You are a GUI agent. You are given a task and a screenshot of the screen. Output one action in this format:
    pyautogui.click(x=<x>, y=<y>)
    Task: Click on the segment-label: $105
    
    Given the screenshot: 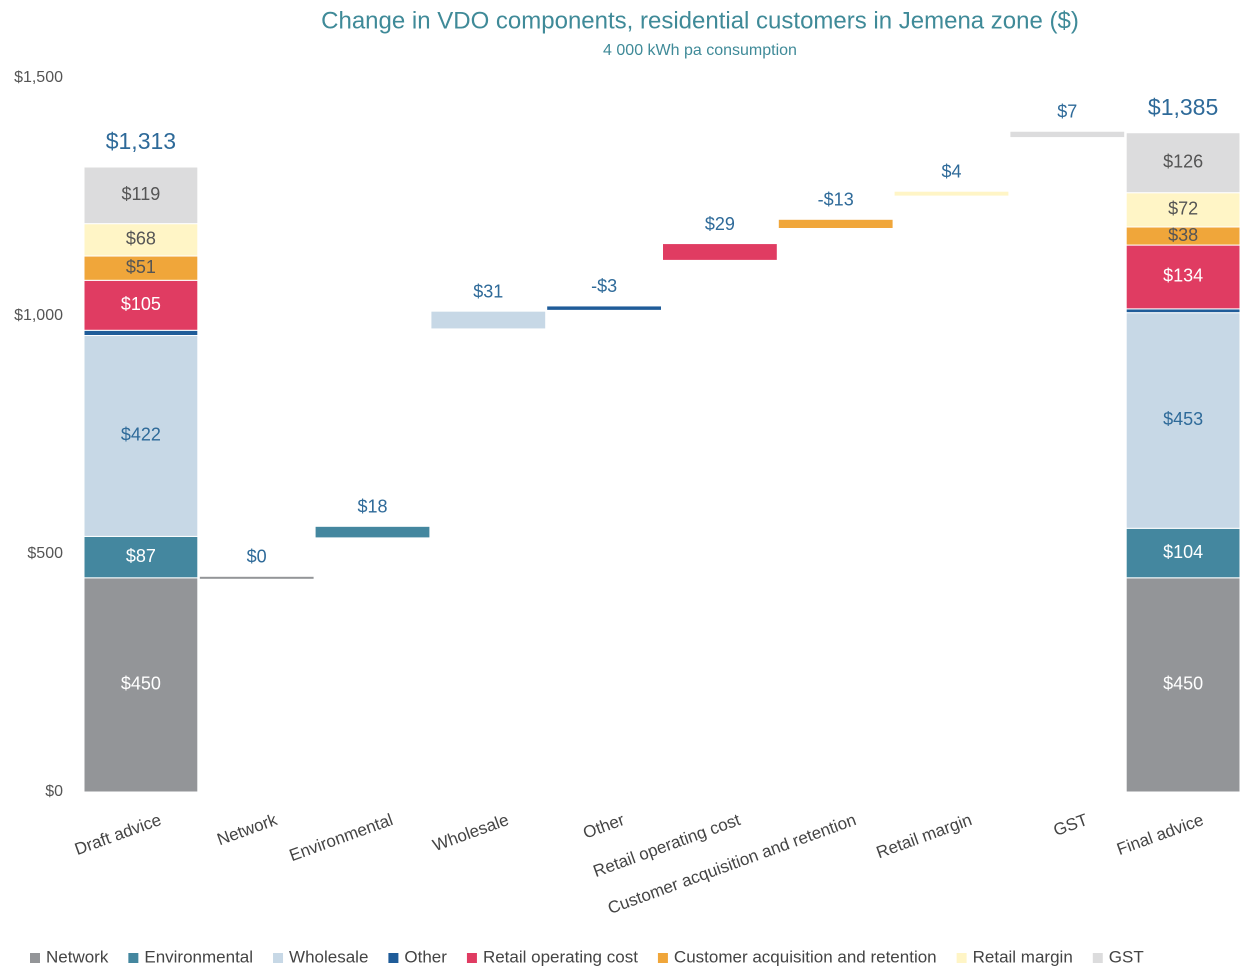 What is the action you would take?
    pyautogui.click(x=141, y=304)
    